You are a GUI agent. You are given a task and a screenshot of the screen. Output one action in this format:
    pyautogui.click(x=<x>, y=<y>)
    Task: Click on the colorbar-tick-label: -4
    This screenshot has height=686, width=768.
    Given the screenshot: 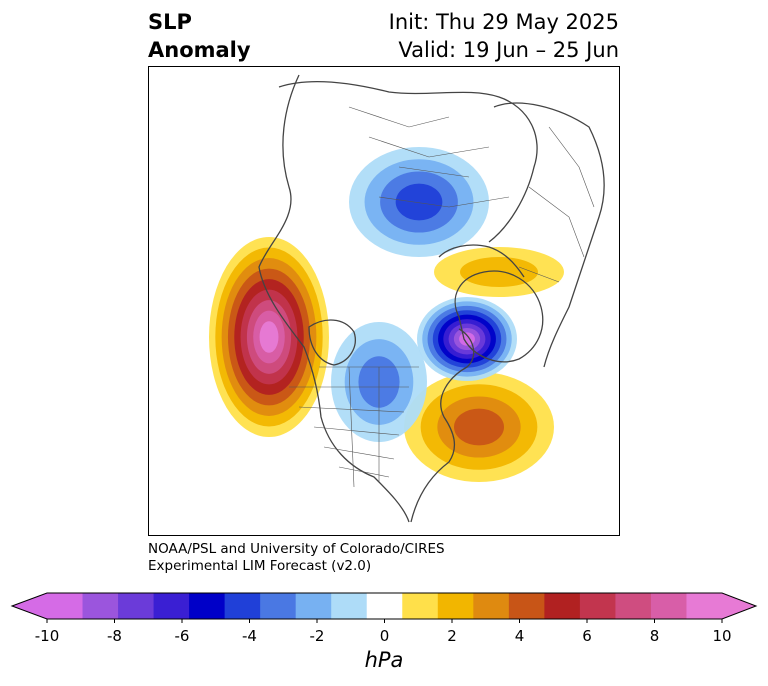 What is the action you would take?
    pyautogui.click(x=249, y=636)
    